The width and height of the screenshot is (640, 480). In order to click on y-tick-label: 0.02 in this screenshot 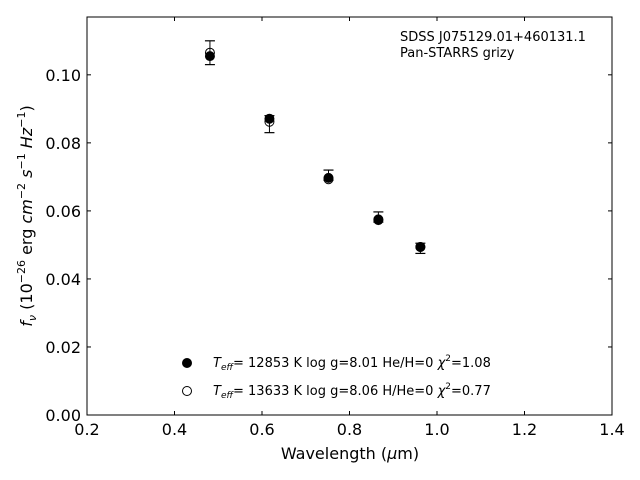, I will do `click(63, 347)`.